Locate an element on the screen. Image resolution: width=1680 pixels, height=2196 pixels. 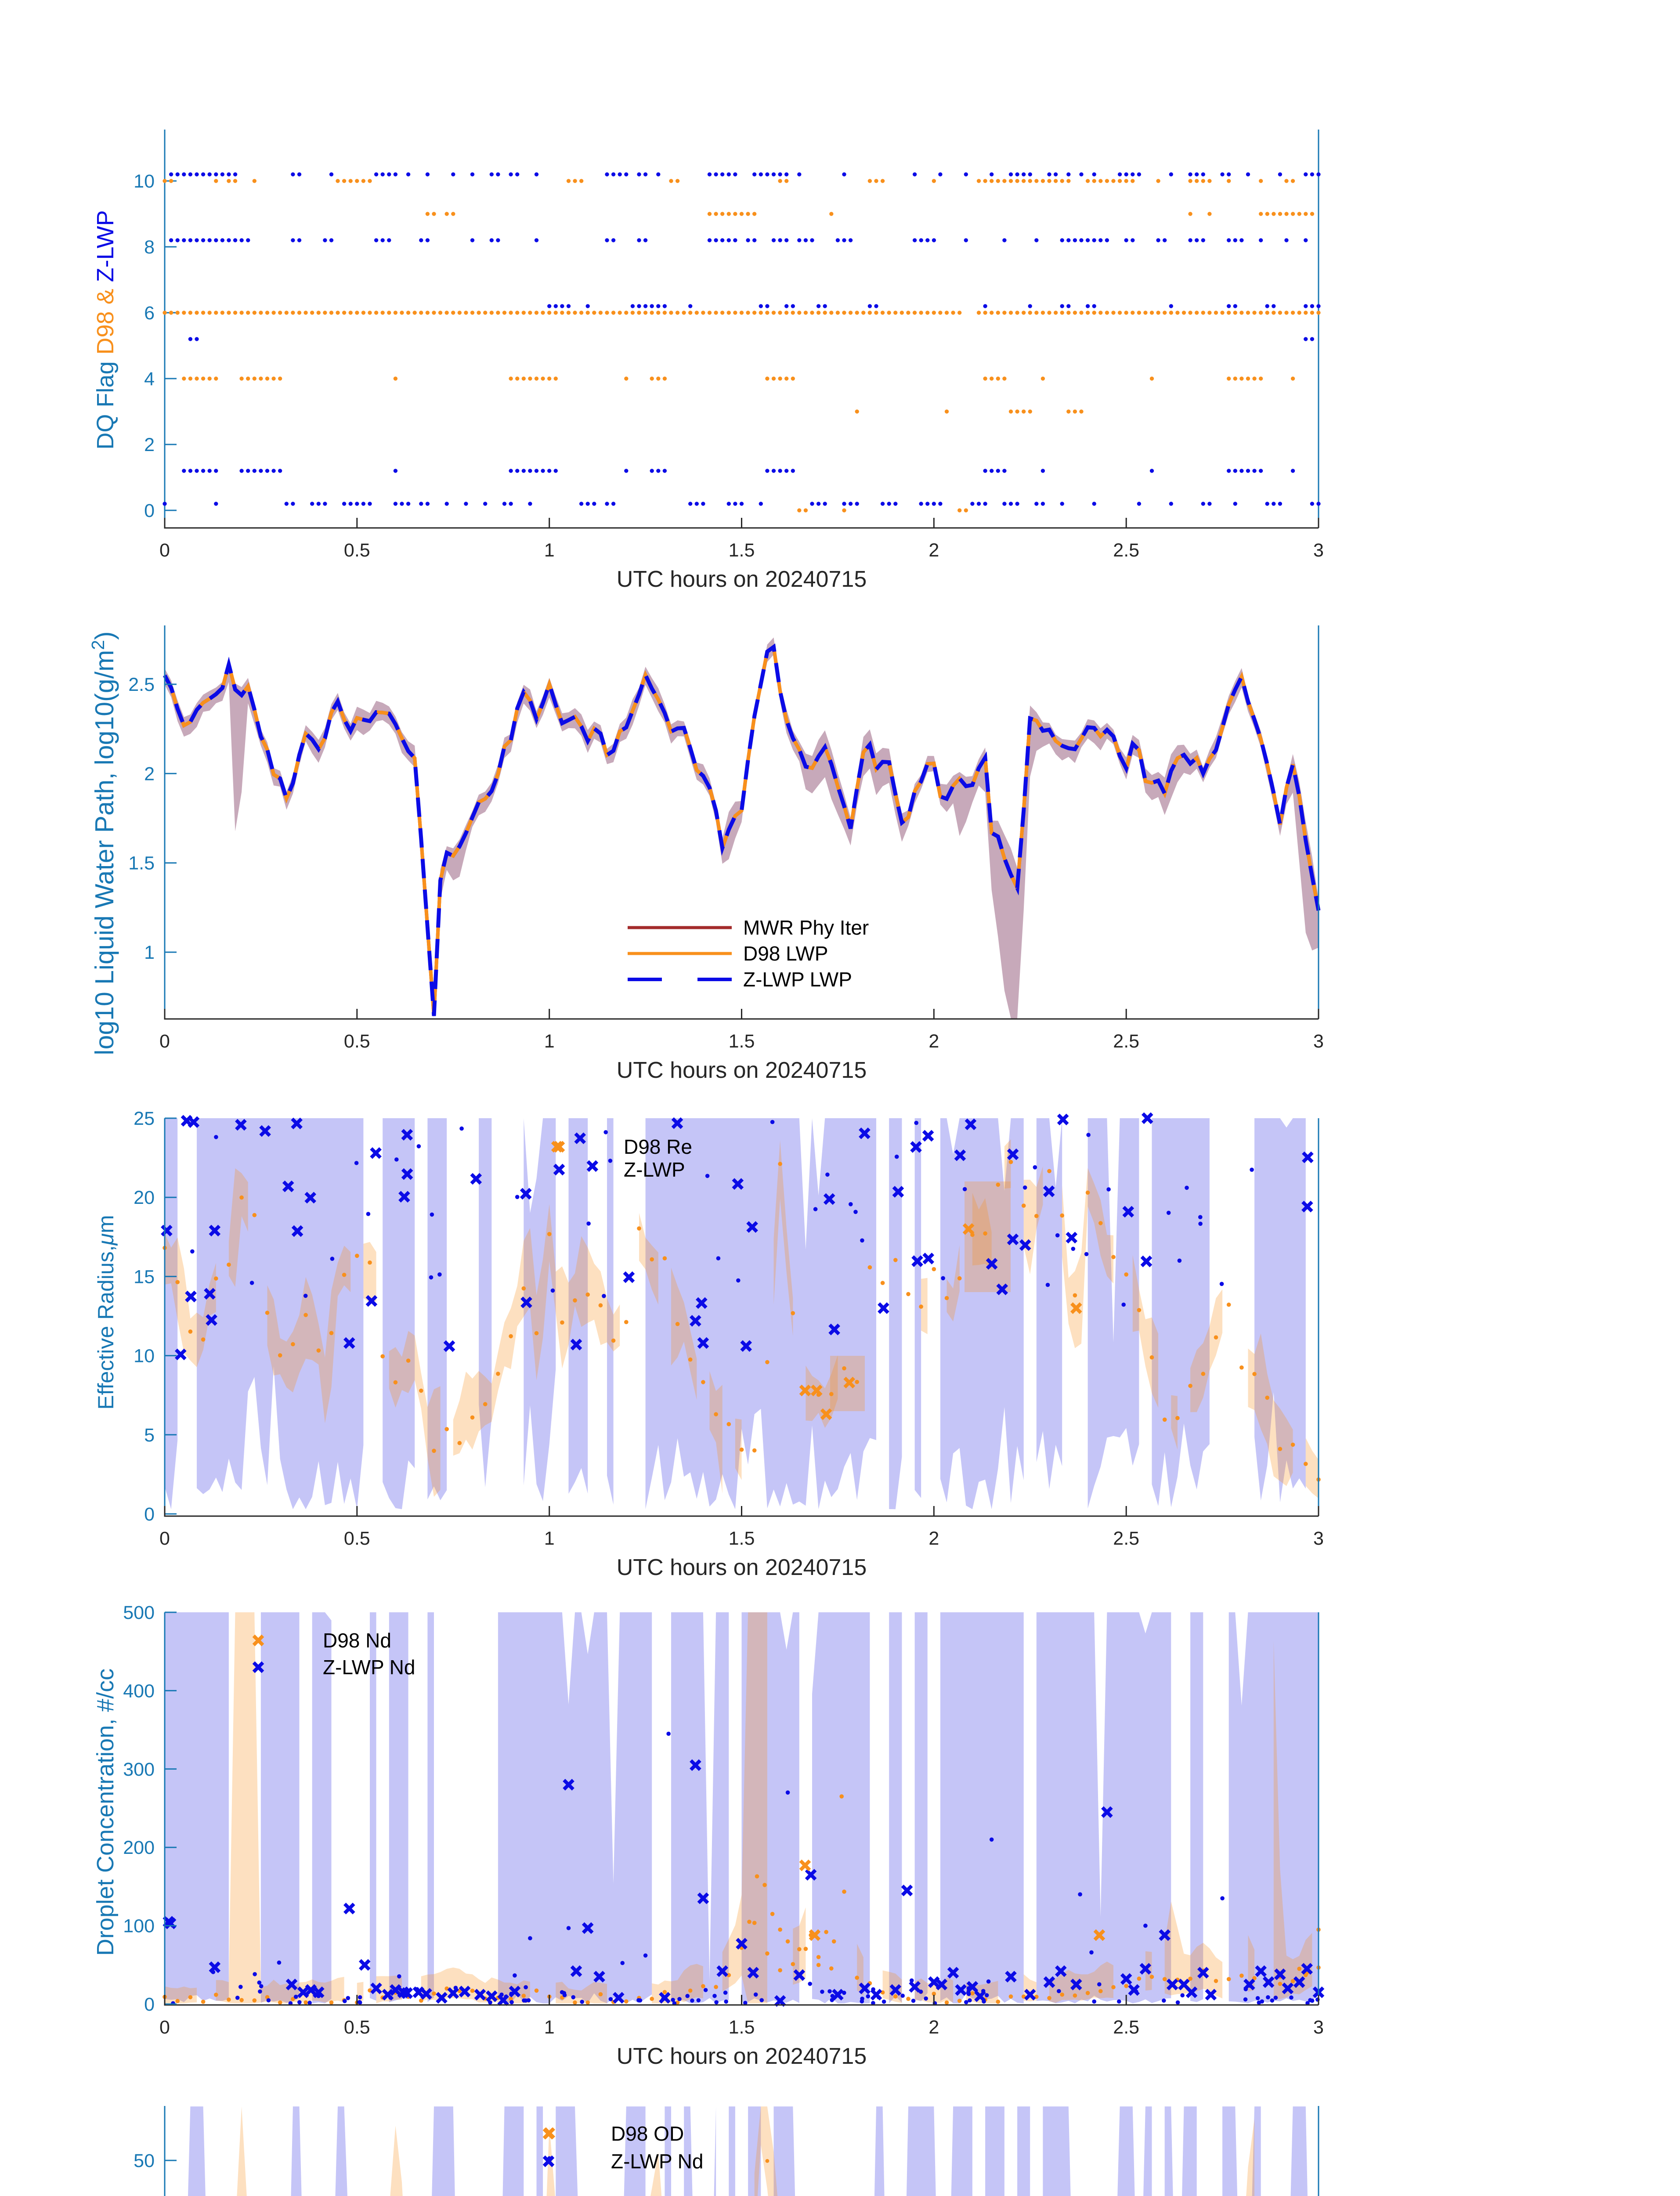
svg-text: 20 is located at coordinates (144, 1197).